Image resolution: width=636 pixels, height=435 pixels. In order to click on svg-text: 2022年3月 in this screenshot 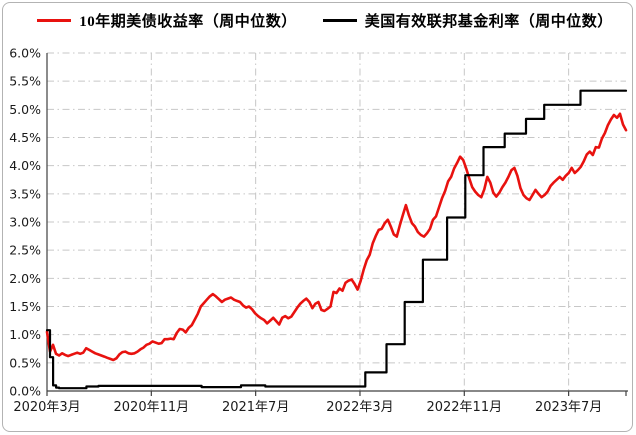, I will do `click(359, 407)`.